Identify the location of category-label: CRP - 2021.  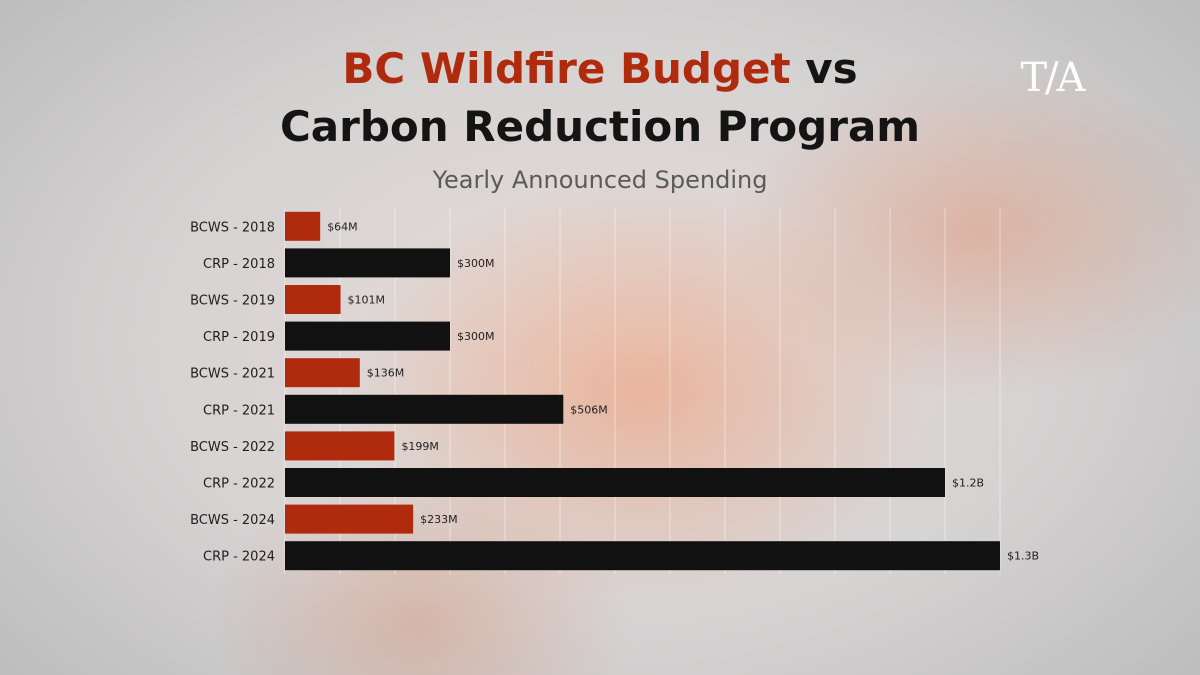
(239, 410).